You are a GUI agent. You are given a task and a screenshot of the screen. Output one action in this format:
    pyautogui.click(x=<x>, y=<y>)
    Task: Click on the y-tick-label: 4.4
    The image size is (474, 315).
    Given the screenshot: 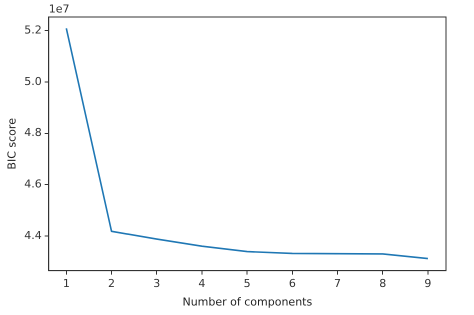 What is the action you would take?
    pyautogui.click(x=33, y=235)
    